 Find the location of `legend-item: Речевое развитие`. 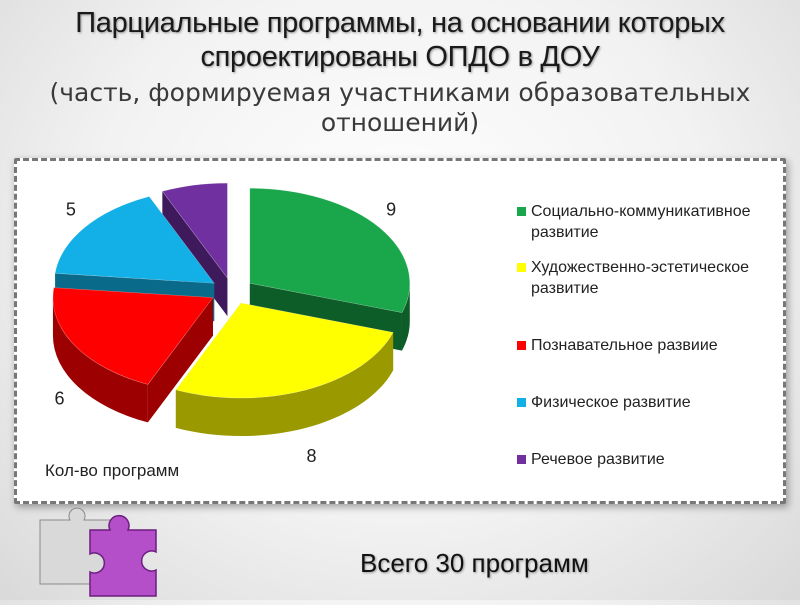

legend-item: Речевое развитие is located at coordinates (648, 459).